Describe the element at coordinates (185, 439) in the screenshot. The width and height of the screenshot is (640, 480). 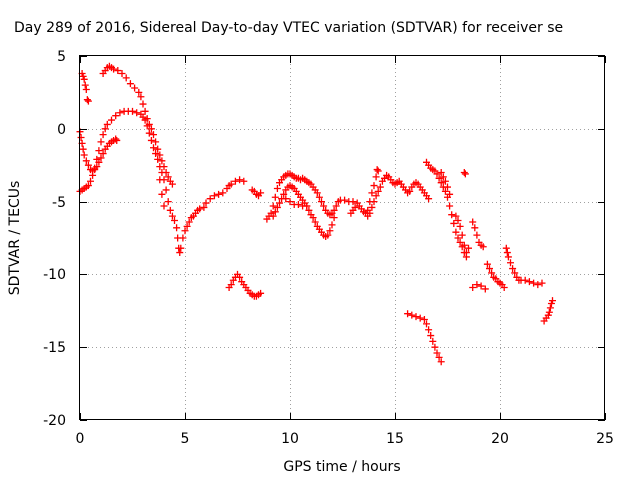
I see `x-tick-label: 5` at that location.